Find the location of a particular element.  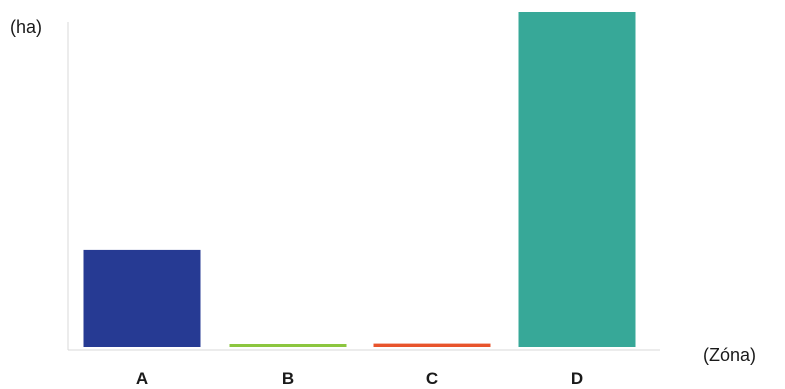

x-tick-label-a: A is located at coordinates (142, 378).